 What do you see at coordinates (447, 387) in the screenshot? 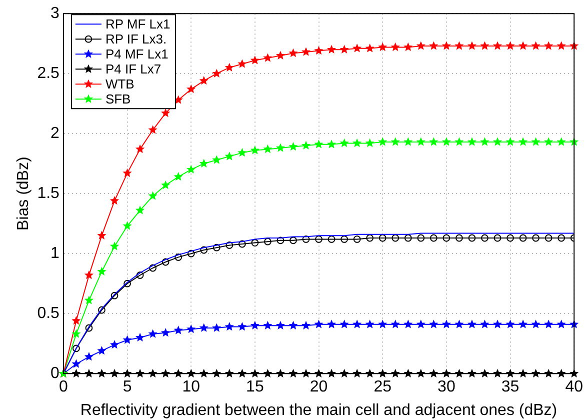
I see `x-tick-label: 30` at bounding box center [447, 387].